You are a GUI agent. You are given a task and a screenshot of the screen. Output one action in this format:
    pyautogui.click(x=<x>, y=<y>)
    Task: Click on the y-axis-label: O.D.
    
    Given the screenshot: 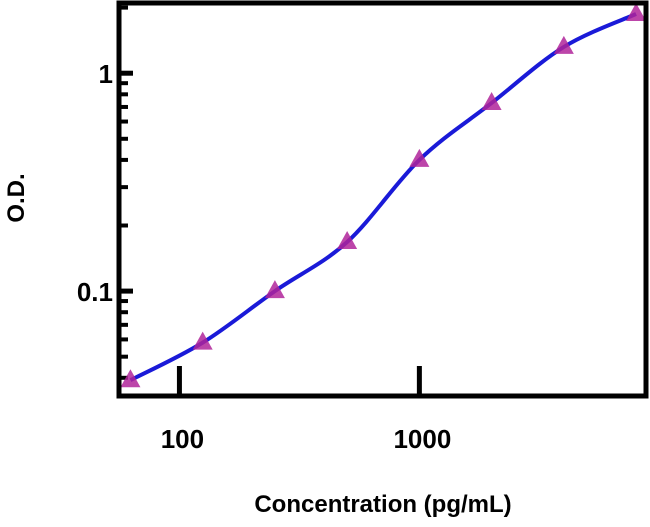 What is the action you would take?
    pyautogui.click(x=16, y=197)
    